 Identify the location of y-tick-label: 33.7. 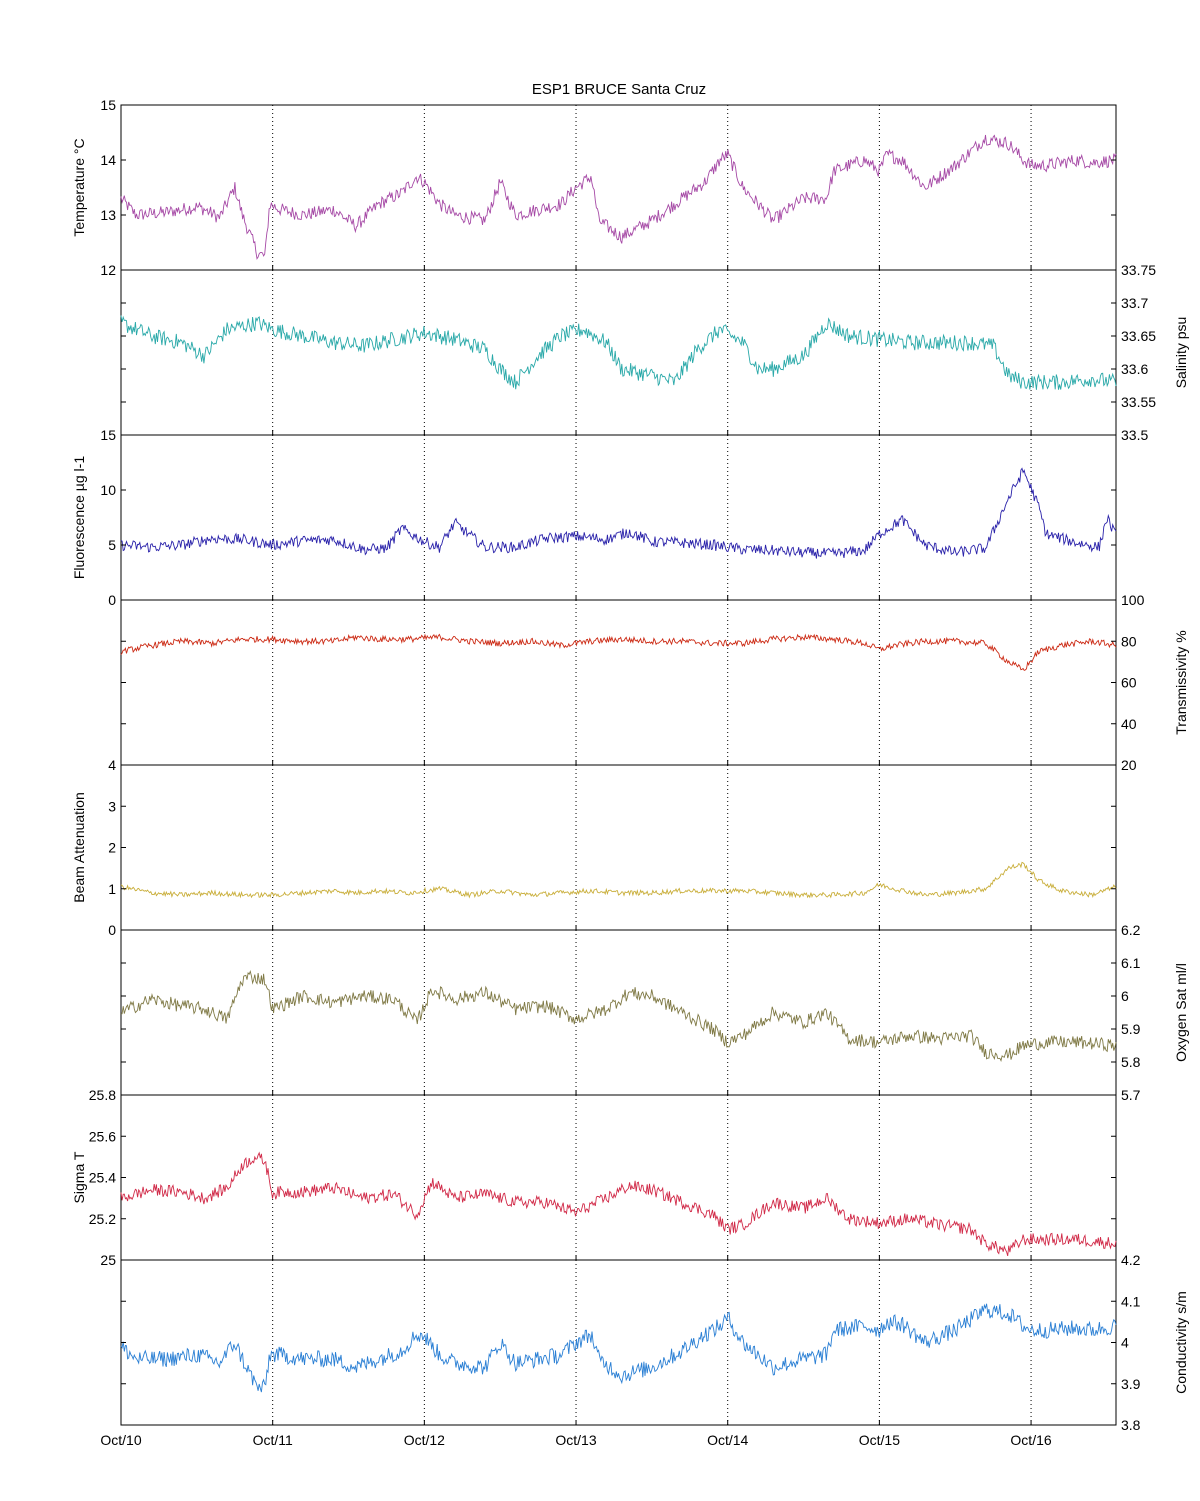
(1134, 303).